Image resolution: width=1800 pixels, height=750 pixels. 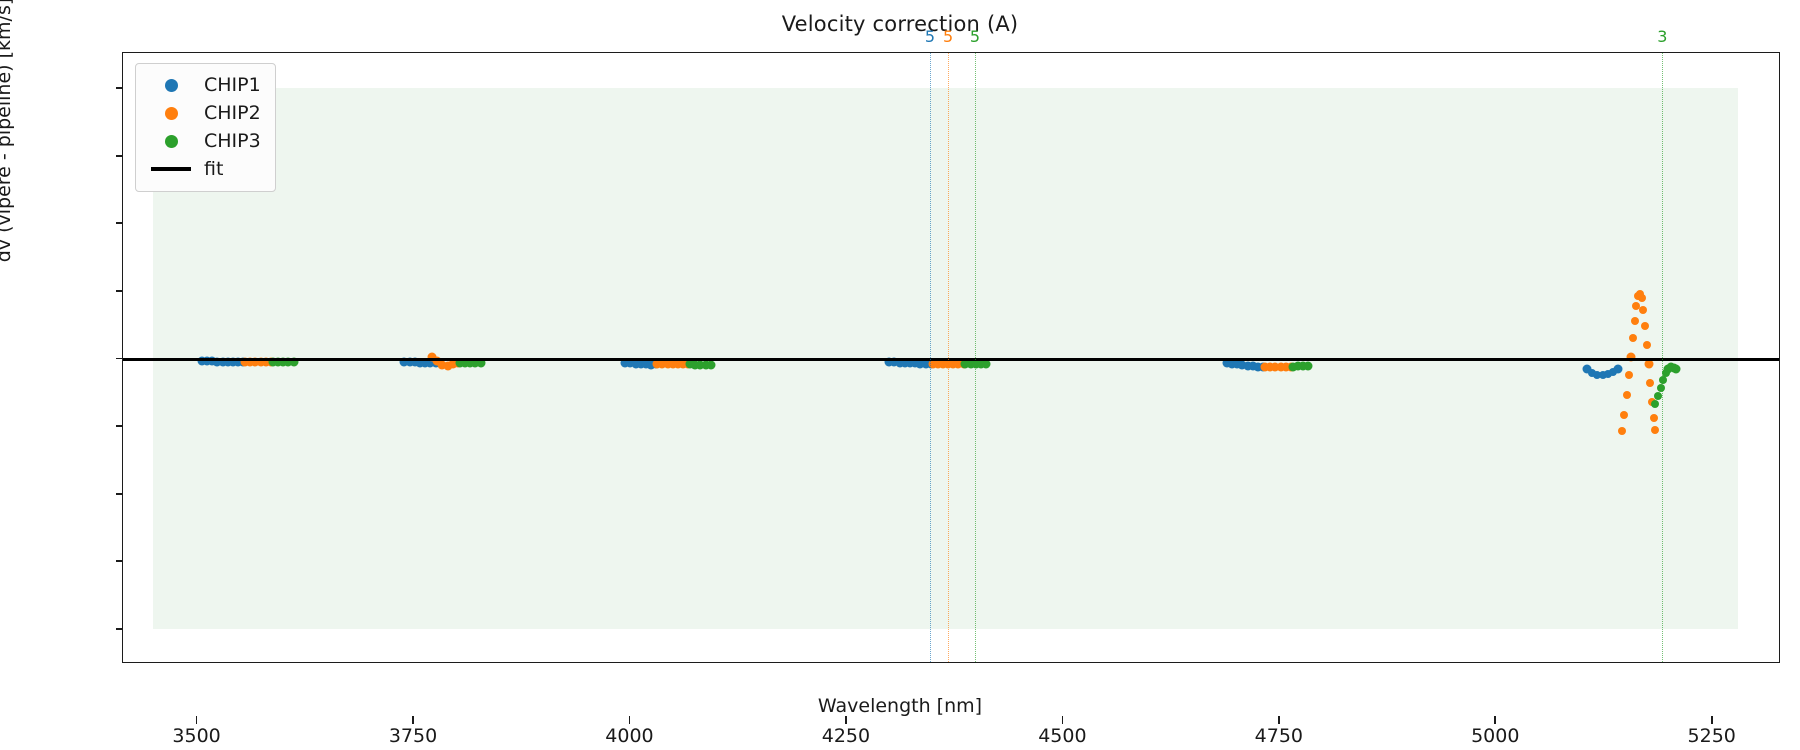 What do you see at coordinates (1495, 736) in the screenshot?
I see `x-tick-label: 5000` at bounding box center [1495, 736].